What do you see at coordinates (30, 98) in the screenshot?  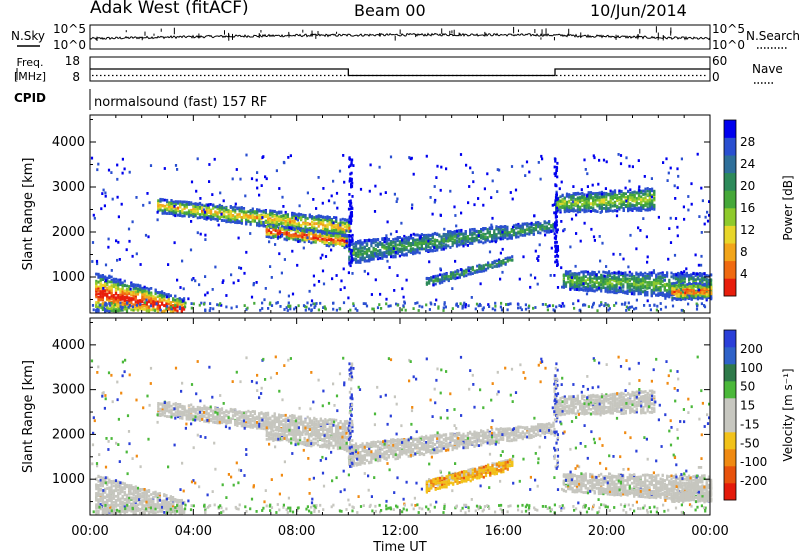 I see `cpid-label: CPID` at bounding box center [30, 98].